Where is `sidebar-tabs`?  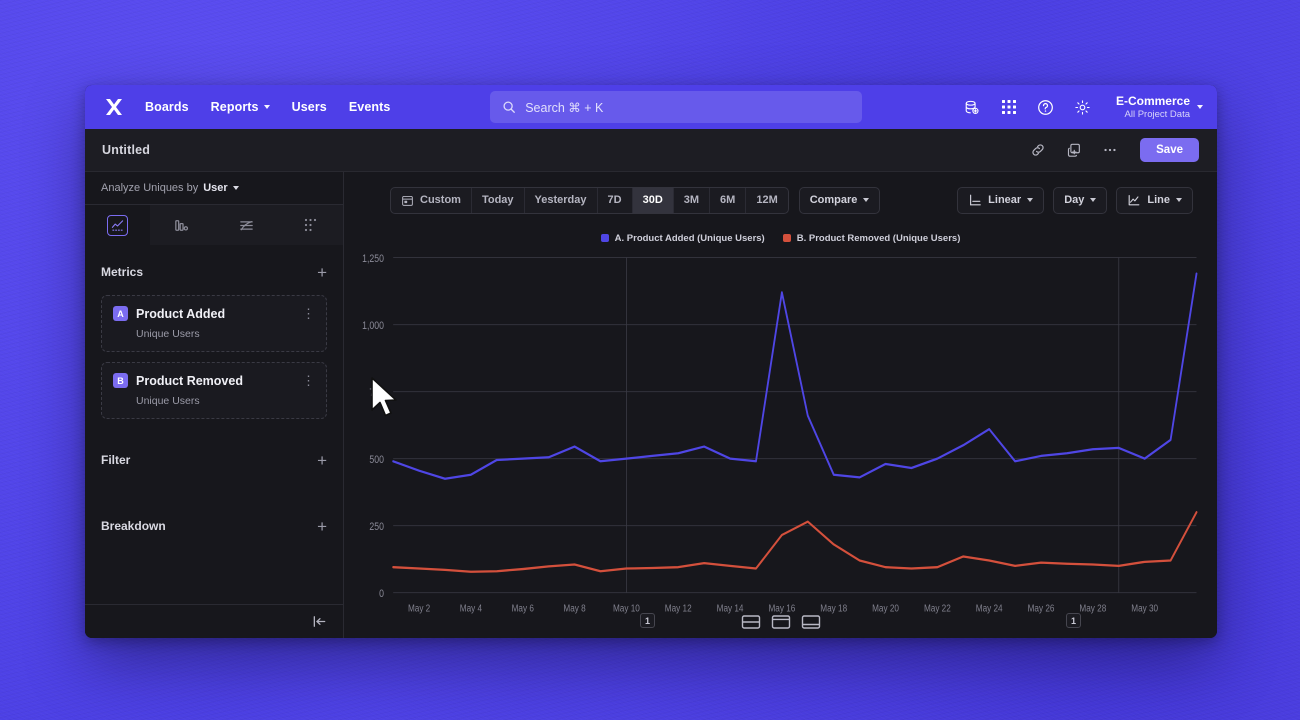 sidebar-tabs is located at coordinates (214, 225).